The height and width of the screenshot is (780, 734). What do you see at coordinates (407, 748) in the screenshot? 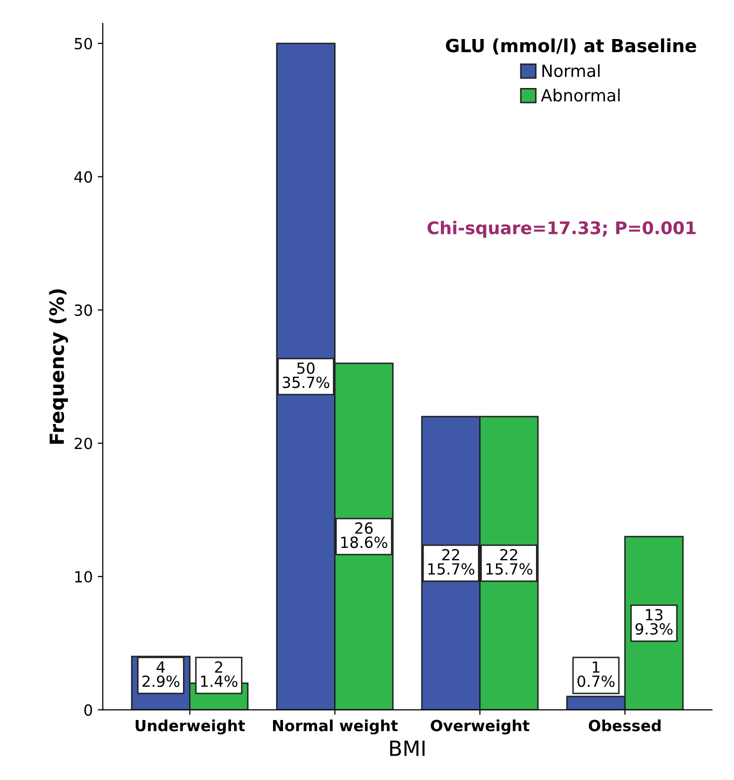
I see `x-axis-title: BMI` at bounding box center [407, 748].